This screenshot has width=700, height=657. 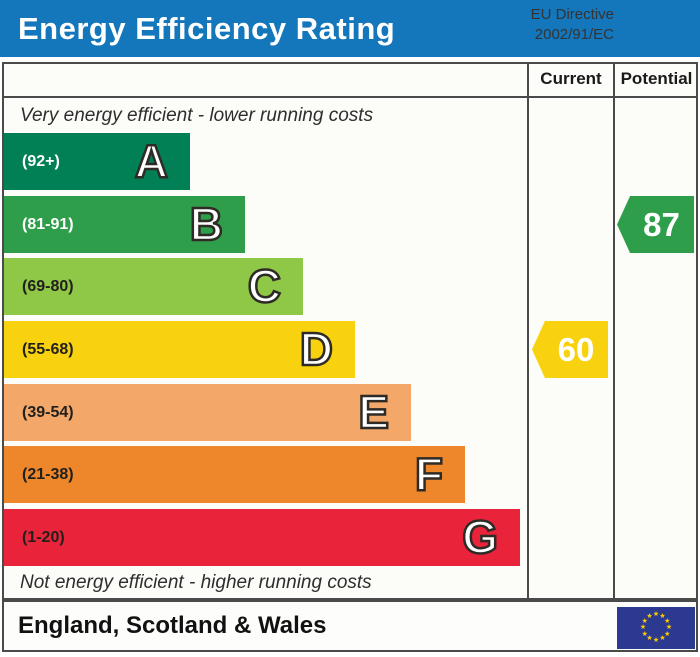 What do you see at coordinates (124, 224) in the screenshot?
I see `band-bar-B: (81-91) B` at bounding box center [124, 224].